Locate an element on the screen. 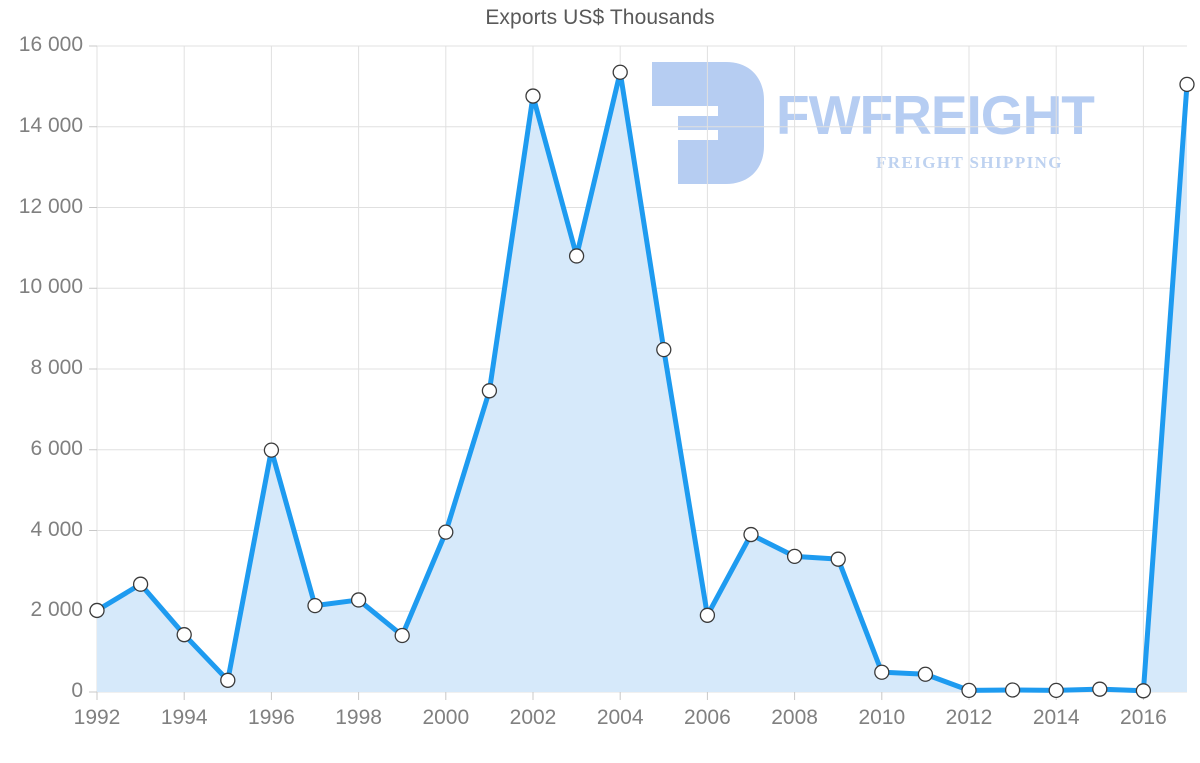 This screenshot has width=1200, height=763. y-axis-tick-label: 10 000 is located at coordinates (50, 287).